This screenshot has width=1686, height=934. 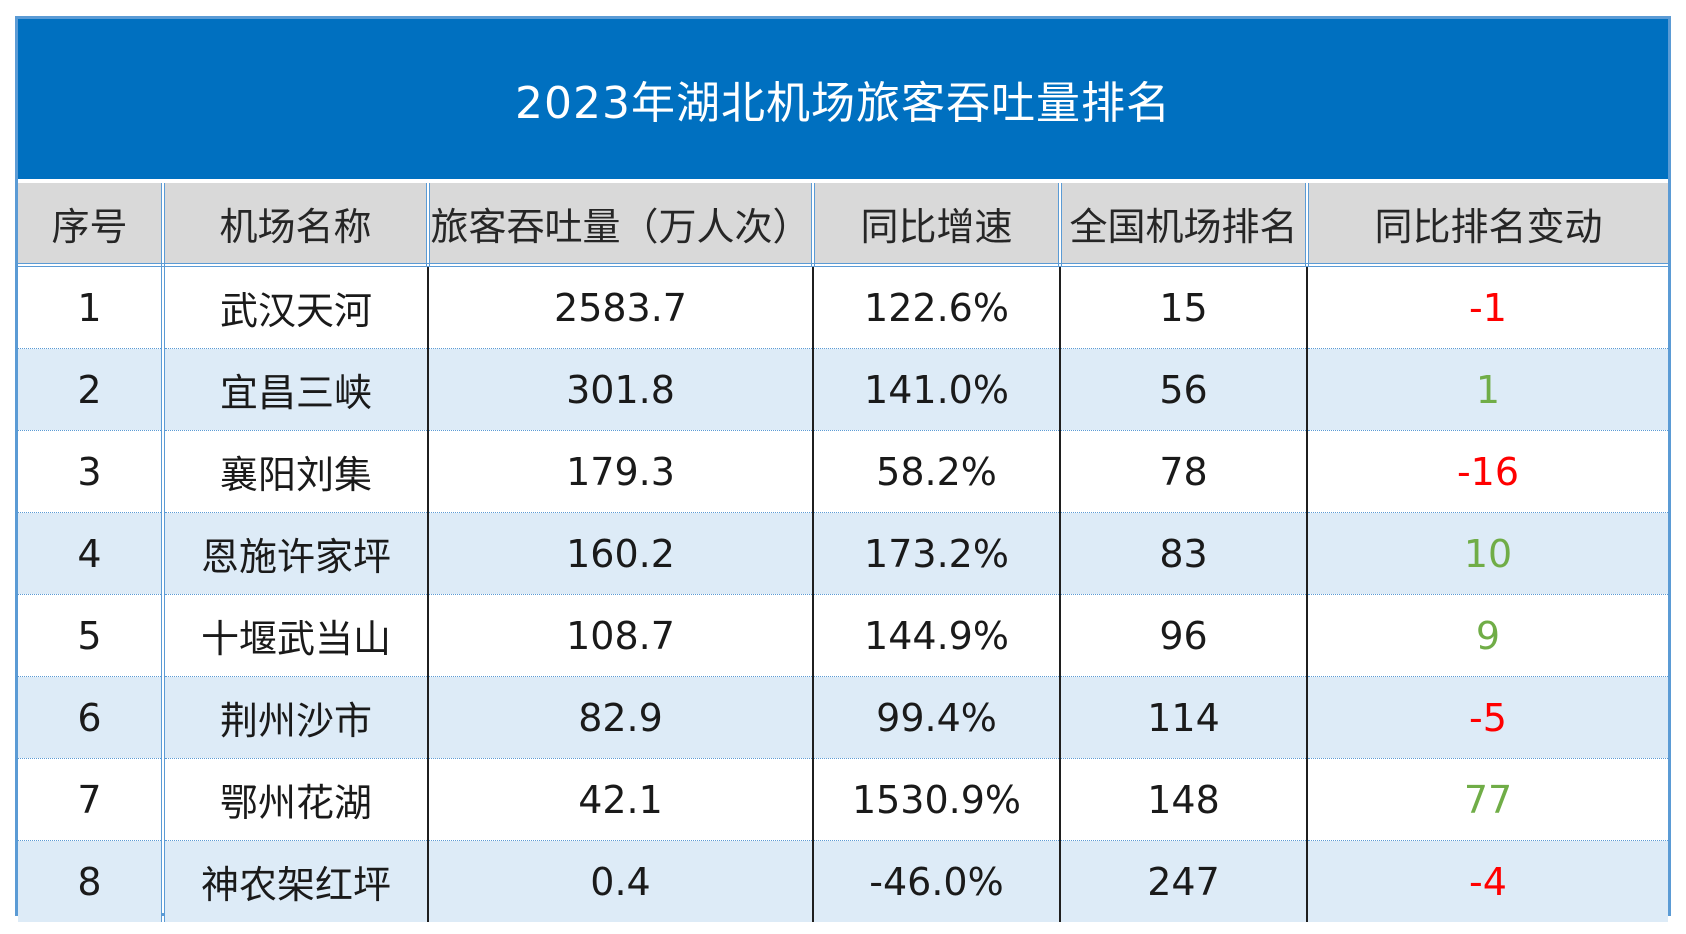 I want to click on cell-throughput: 301.8, so click(x=621, y=389).